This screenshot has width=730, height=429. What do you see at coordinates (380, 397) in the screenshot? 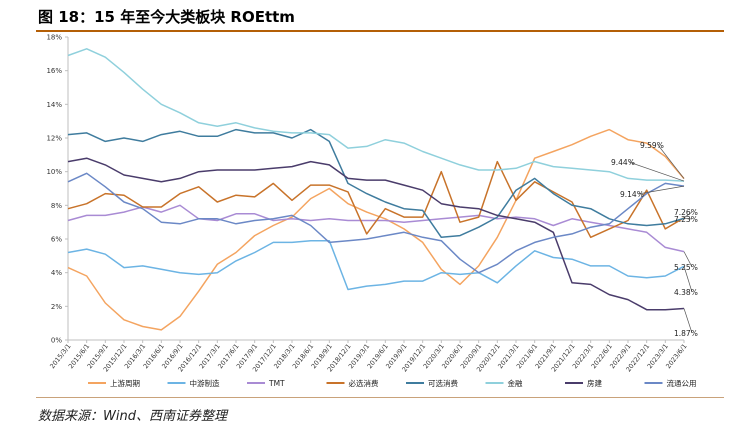
I see `source-rule` at bounding box center [380, 397].